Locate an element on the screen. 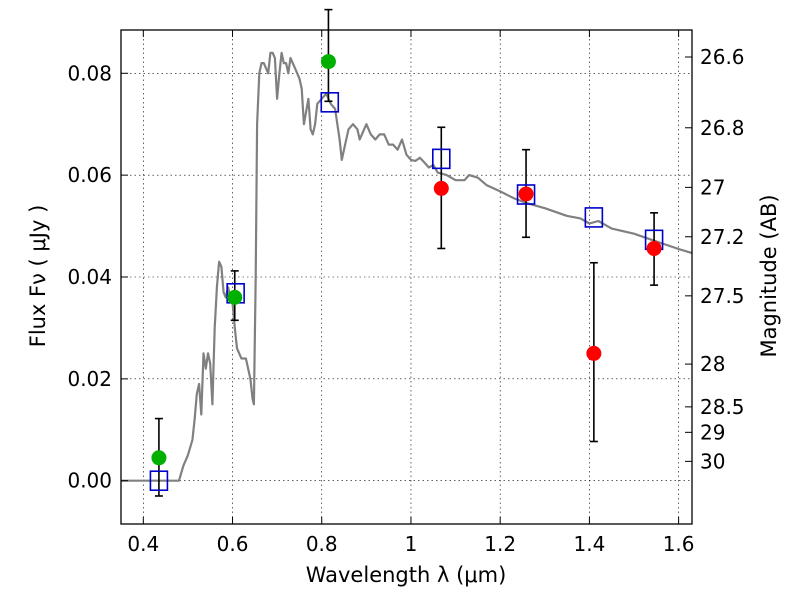 The height and width of the screenshot is (600, 800). x-axis-label: Wavelength λ (μm) is located at coordinates (406, 575).